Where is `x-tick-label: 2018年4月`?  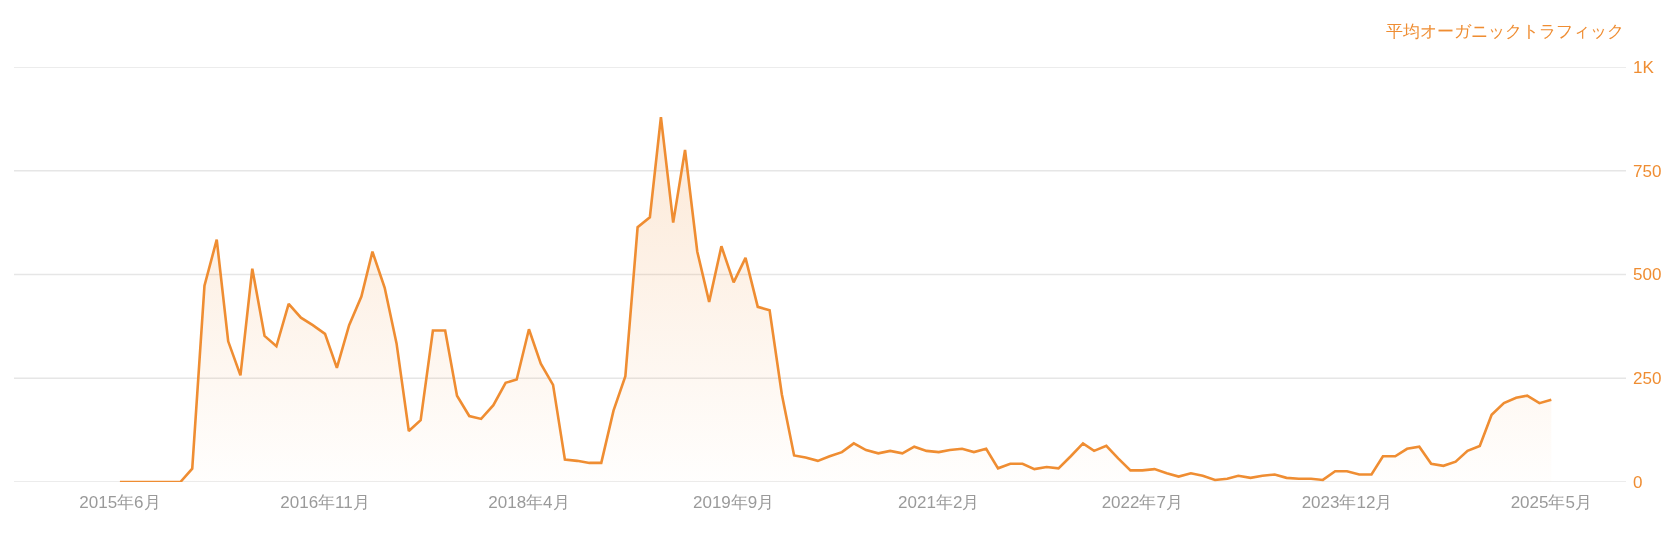 x-tick-label: 2018年4月 is located at coordinates (529, 502).